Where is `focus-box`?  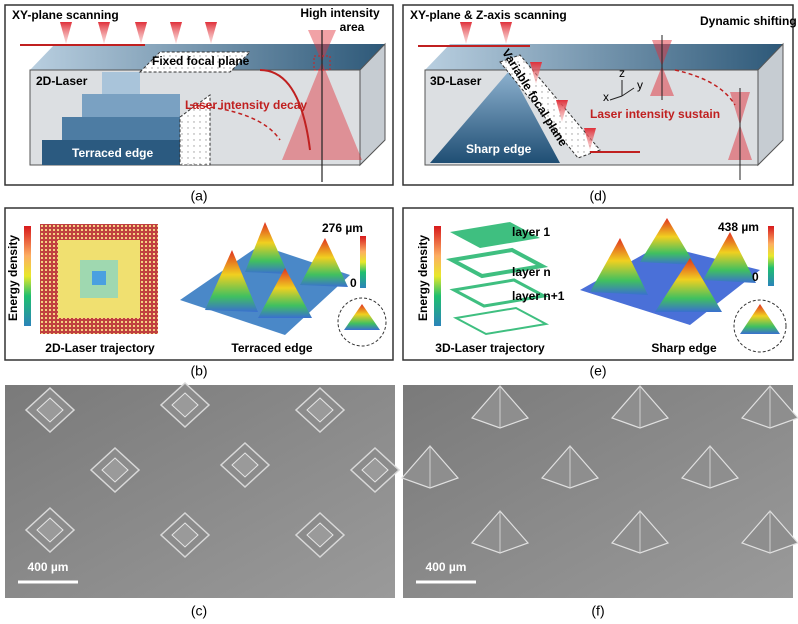
focus-box is located at coordinates (322, 63).